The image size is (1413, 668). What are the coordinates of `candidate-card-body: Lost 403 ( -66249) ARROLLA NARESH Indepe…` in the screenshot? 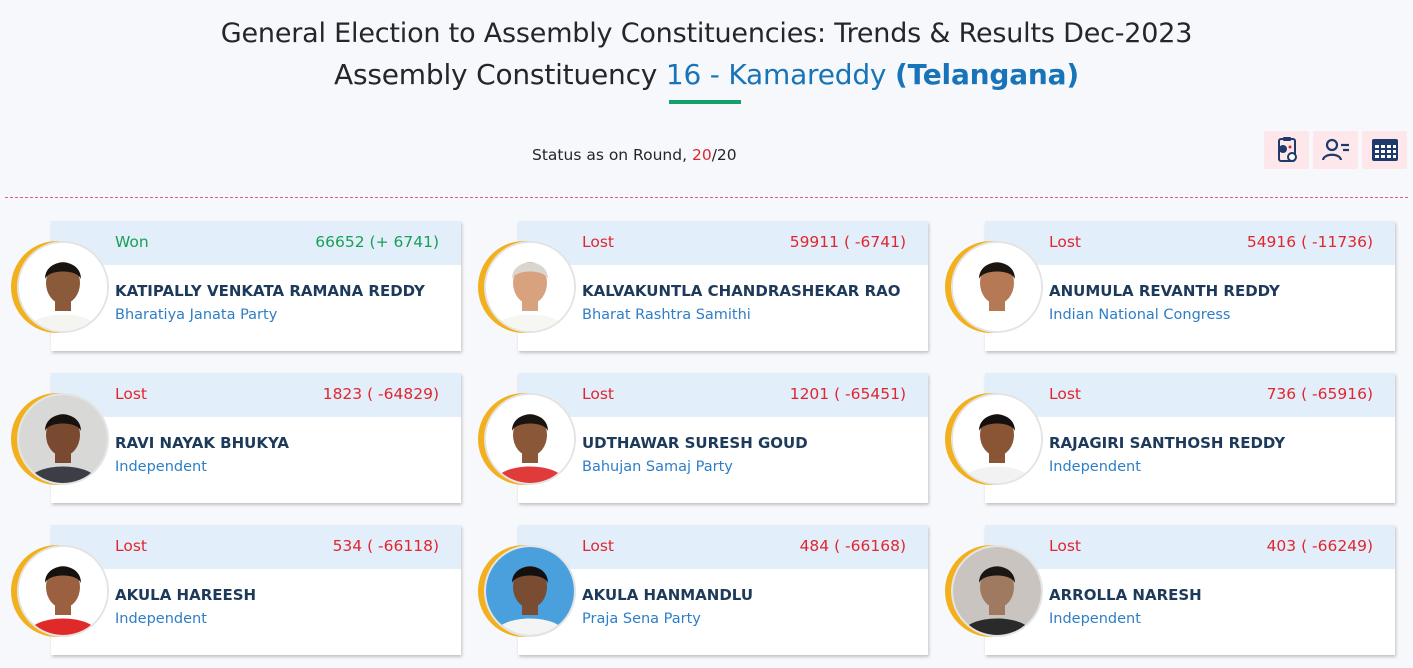 It's located at (1190, 590).